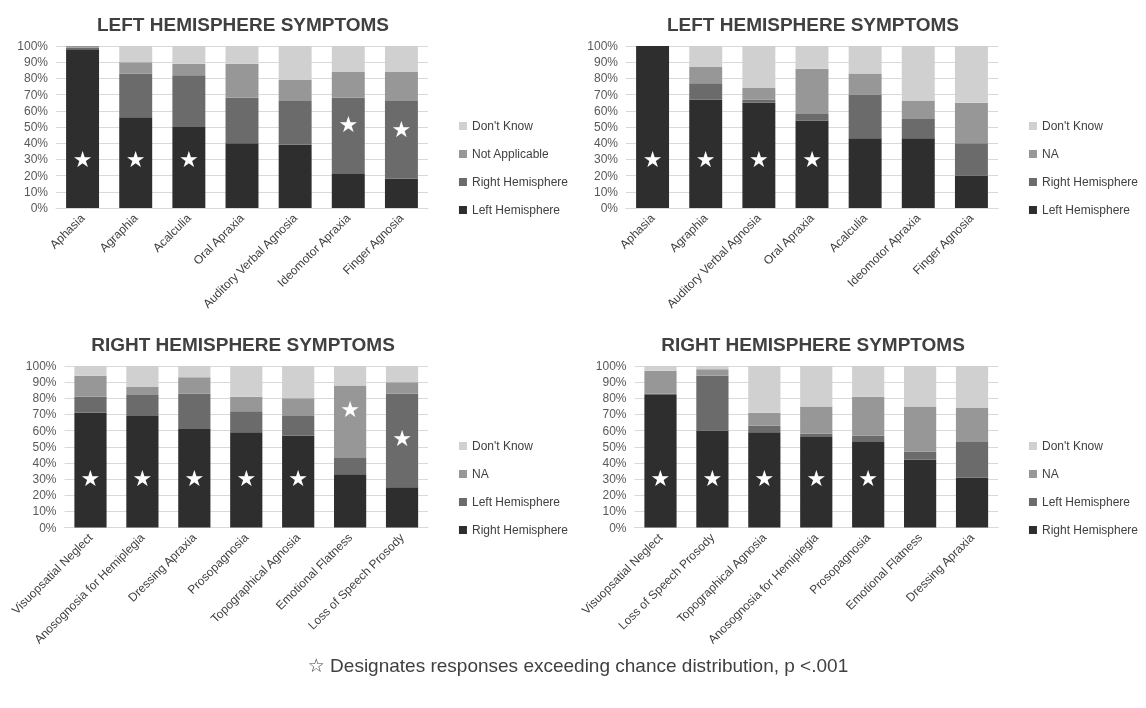 The height and width of the screenshot is (708, 1146). What do you see at coordinates (1050, 154) in the screenshot?
I see `legend-label: NA` at bounding box center [1050, 154].